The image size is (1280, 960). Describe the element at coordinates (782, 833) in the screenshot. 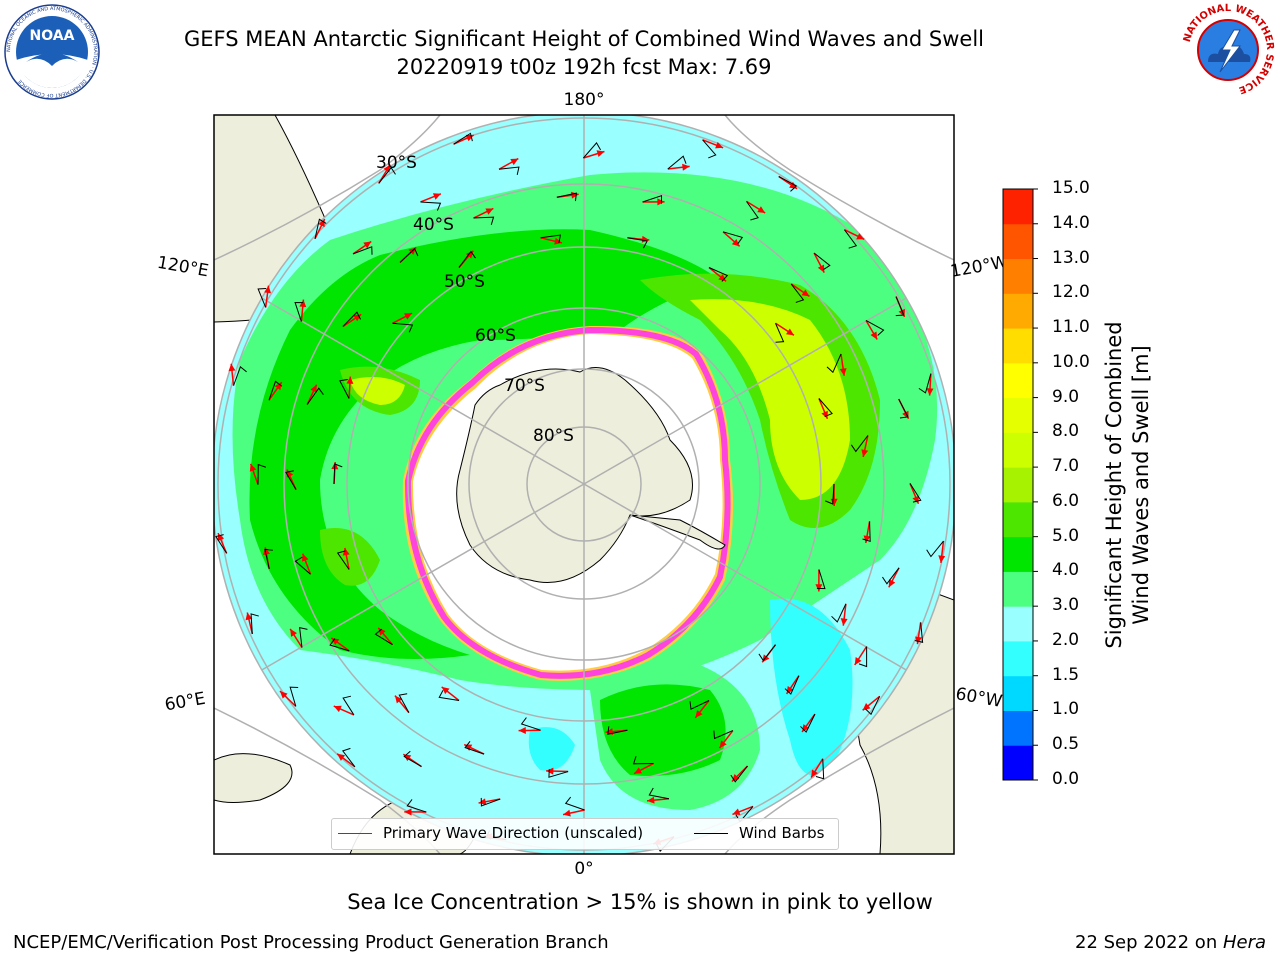

I see `legend-wind-barbs-label: Wind Barbs` at that location.